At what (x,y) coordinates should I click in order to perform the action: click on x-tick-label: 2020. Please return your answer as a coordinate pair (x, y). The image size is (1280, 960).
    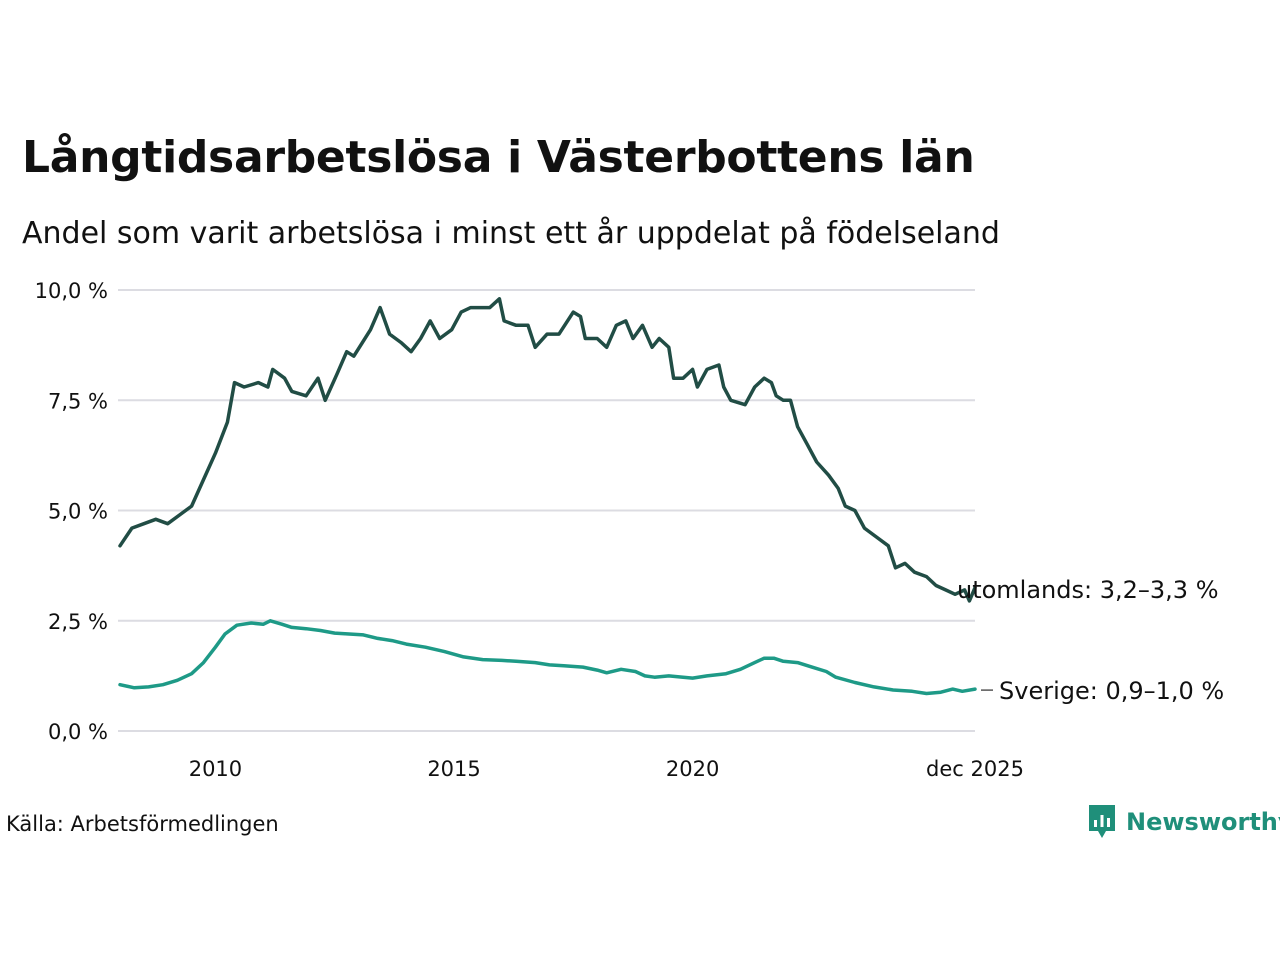
    Looking at the image, I should click on (692, 769).